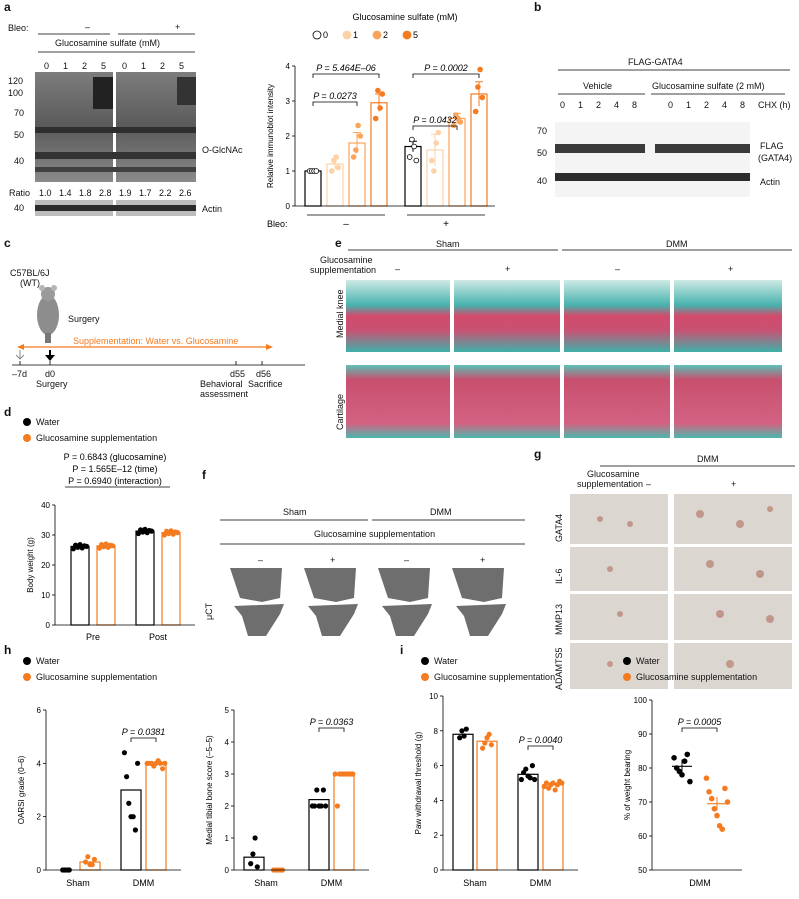  What do you see at coordinates (610, 484) in the screenshot?
I see `gs-label-g2: supplementation` at bounding box center [610, 484].